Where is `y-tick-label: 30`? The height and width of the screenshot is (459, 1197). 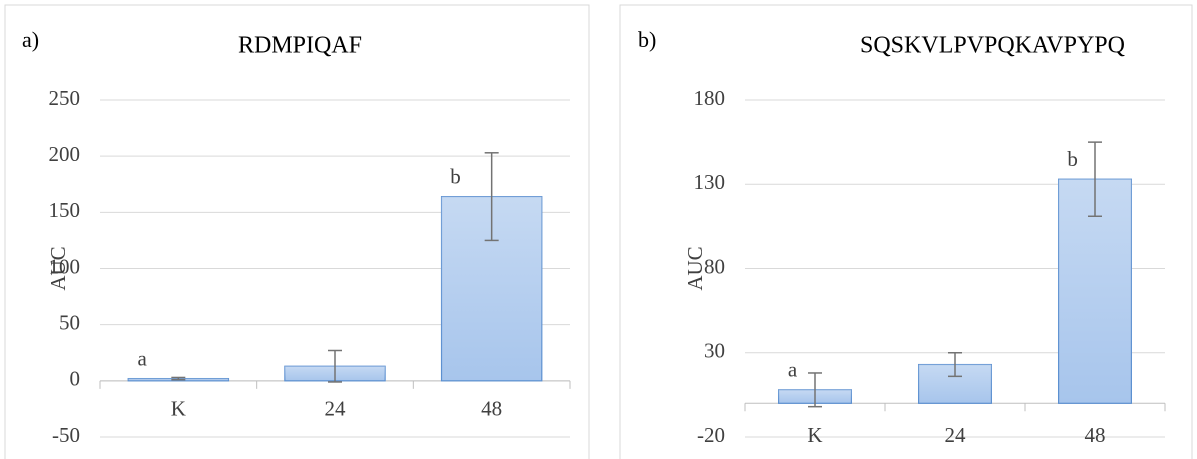
y-tick-label: 30 is located at coordinates (714, 351).